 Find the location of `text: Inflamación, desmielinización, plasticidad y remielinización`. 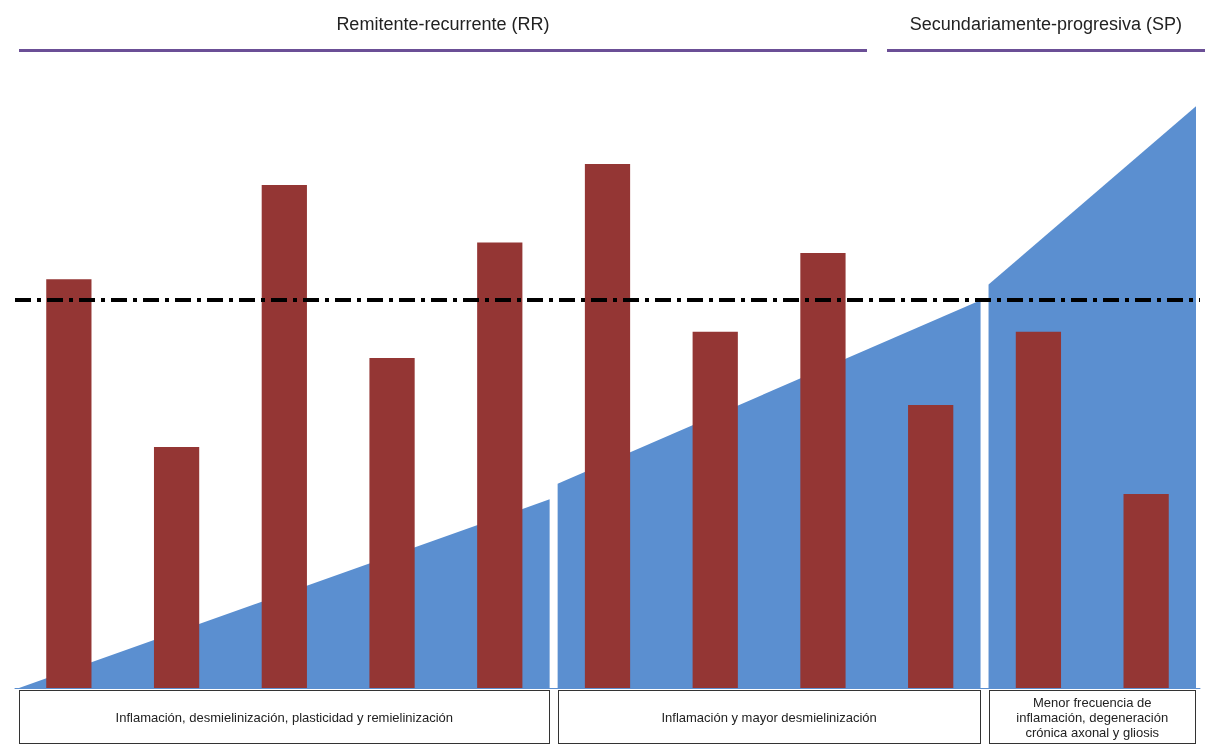

text: Inflamación, desmielinización, plasticidad y remielinización is located at coordinates (284, 717).